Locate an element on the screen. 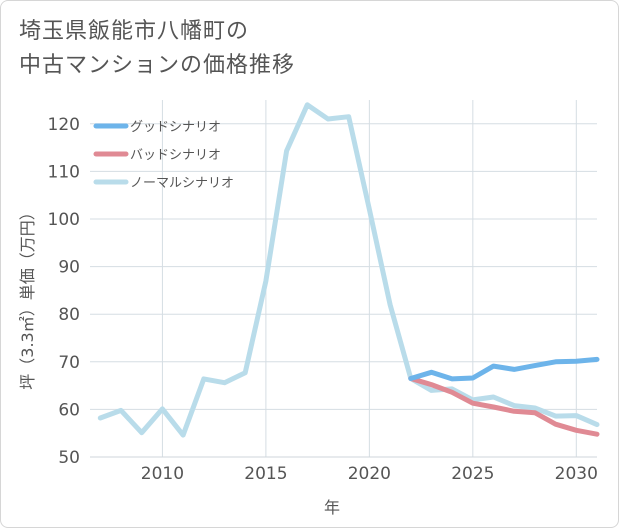 The width and height of the screenshot is (621, 530). y-tick-label: 60 is located at coordinates (69, 410).